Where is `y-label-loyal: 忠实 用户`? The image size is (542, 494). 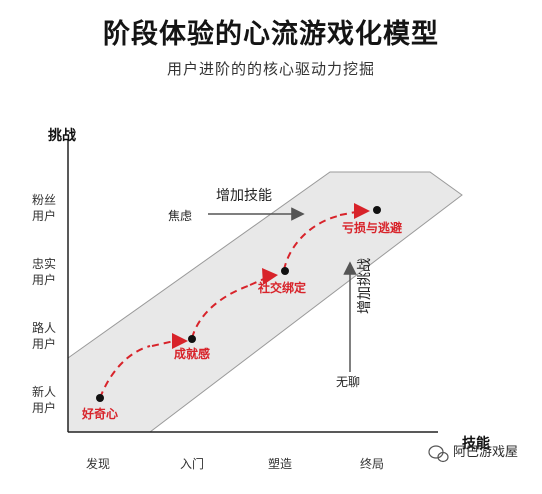 y-label-loyal: 忠实 用户 is located at coordinates (46, 271).